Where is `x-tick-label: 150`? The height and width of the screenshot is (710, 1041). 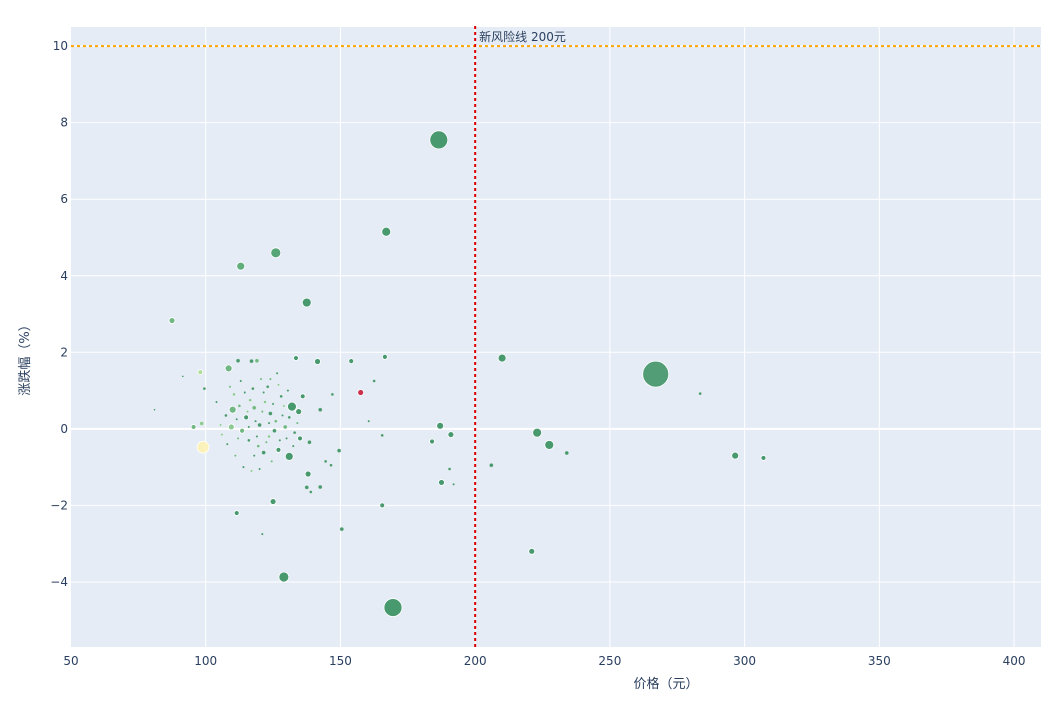 x-tick-label: 150 is located at coordinates (340, 661).